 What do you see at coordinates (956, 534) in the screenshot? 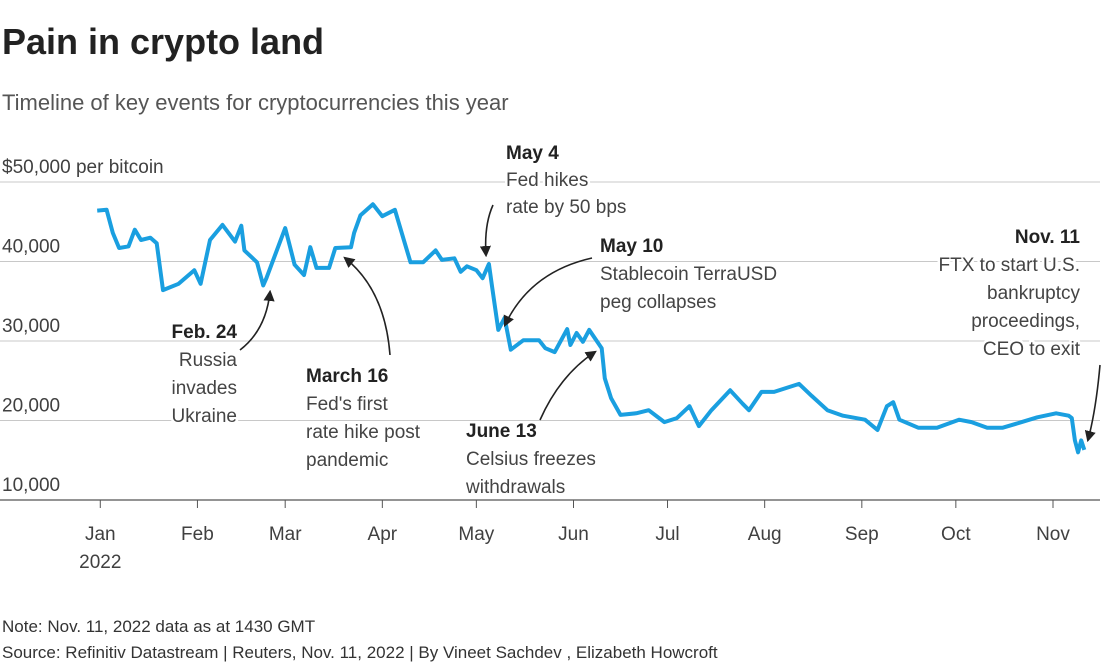
I see `x-tick-label: Oct` at bounding box center [956, 534].